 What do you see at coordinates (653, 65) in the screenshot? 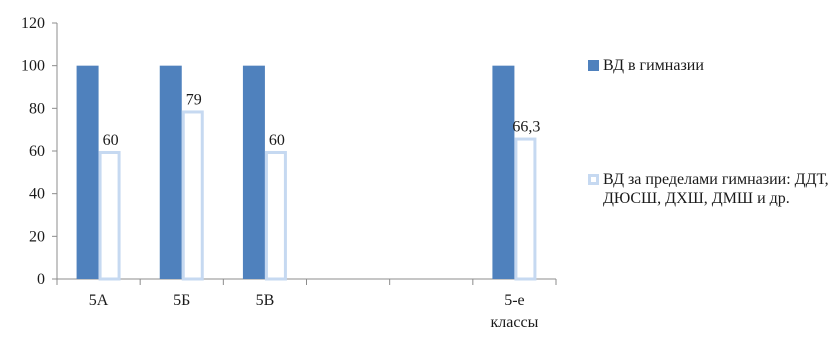
I see `legend-label-series-1: ВД в гимназии` at bounding box center [653, 65].